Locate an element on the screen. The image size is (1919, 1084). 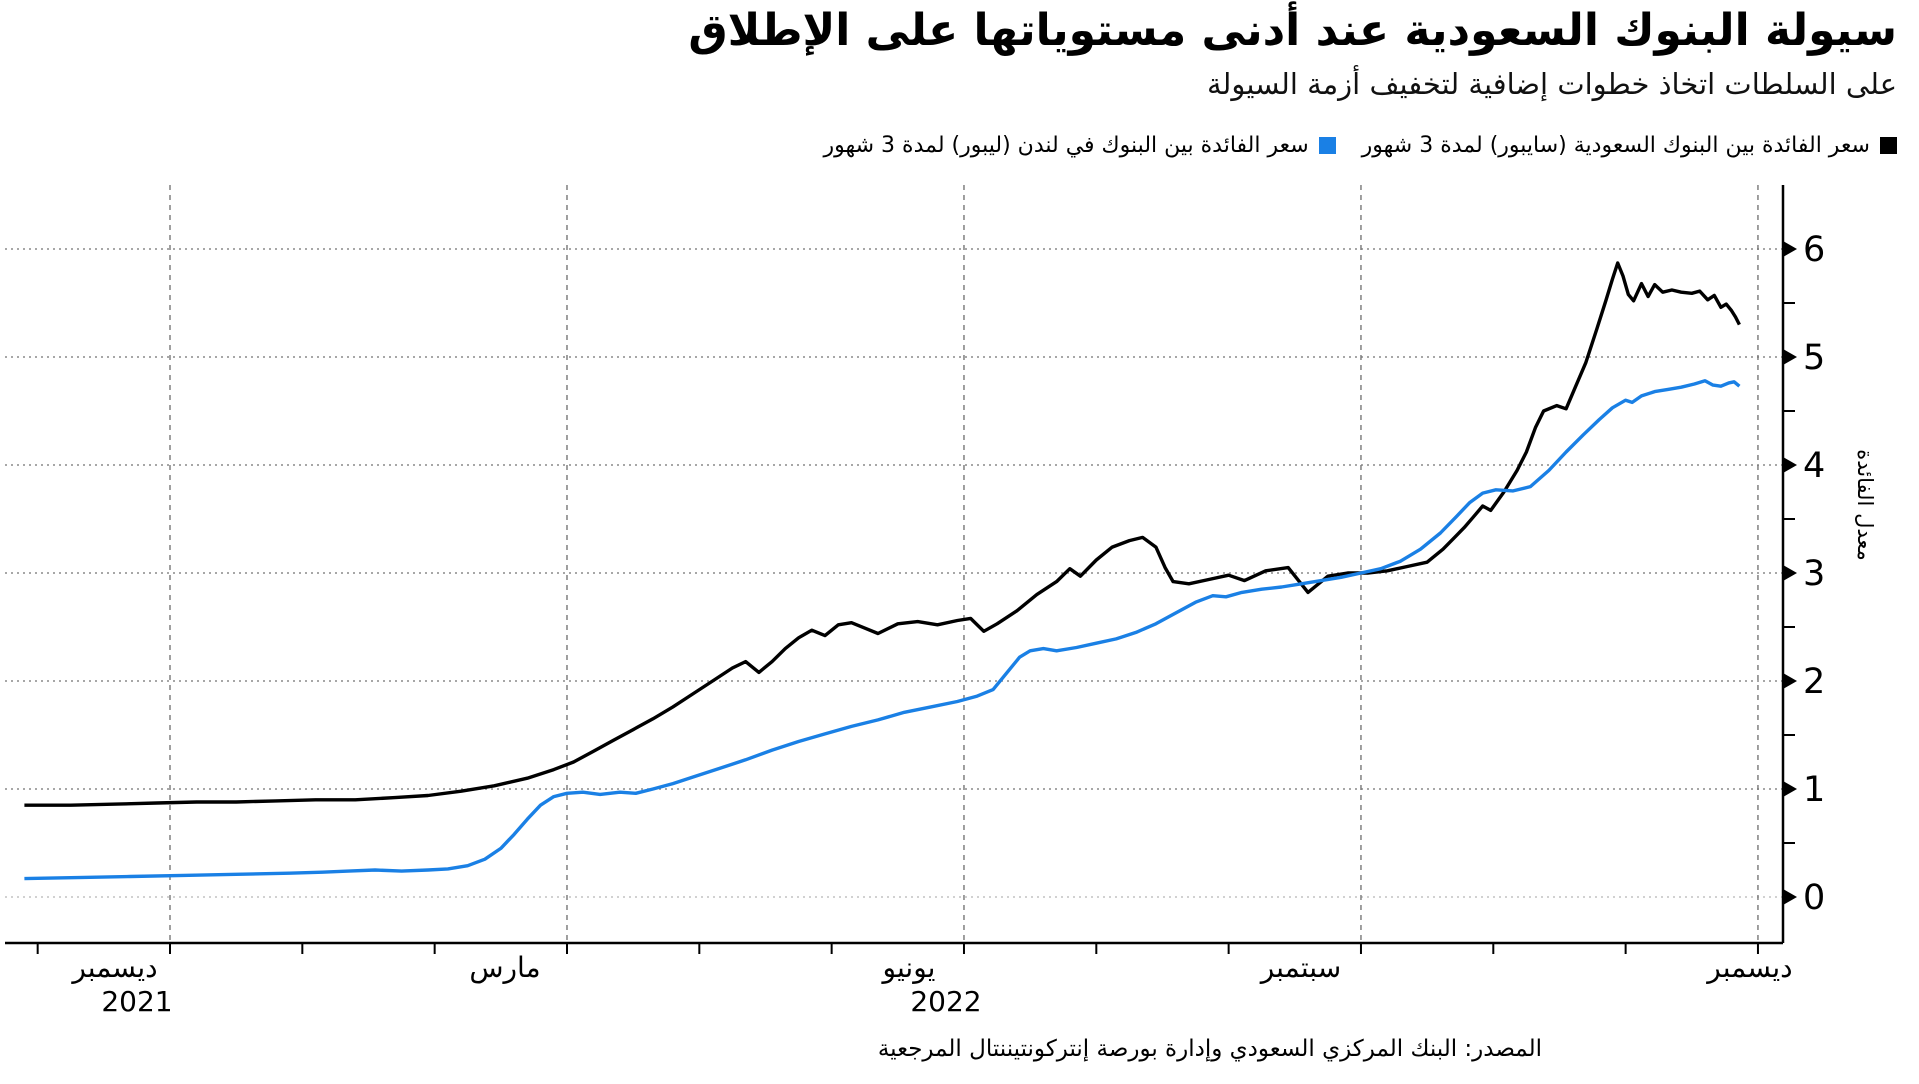
svg-text: يونيو is located at coordinates (907, 967).